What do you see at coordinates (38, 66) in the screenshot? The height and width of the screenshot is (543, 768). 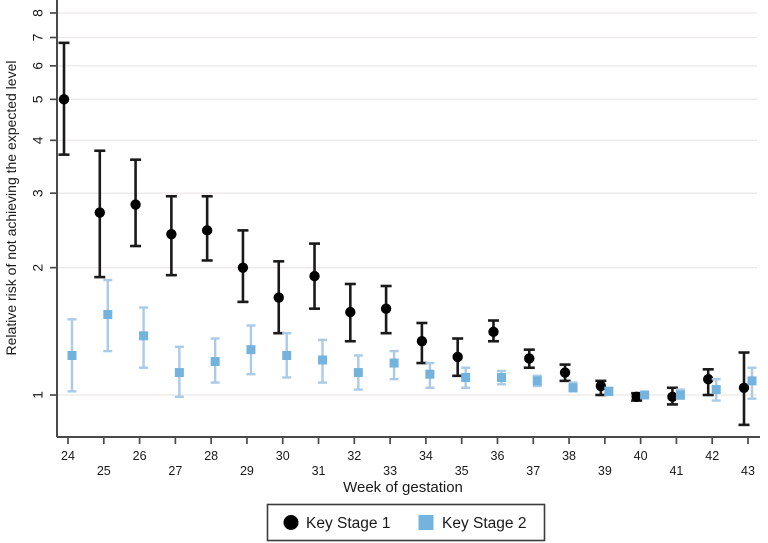 I see `y-tick-label-6: 6` at bounding box center [38, 66].